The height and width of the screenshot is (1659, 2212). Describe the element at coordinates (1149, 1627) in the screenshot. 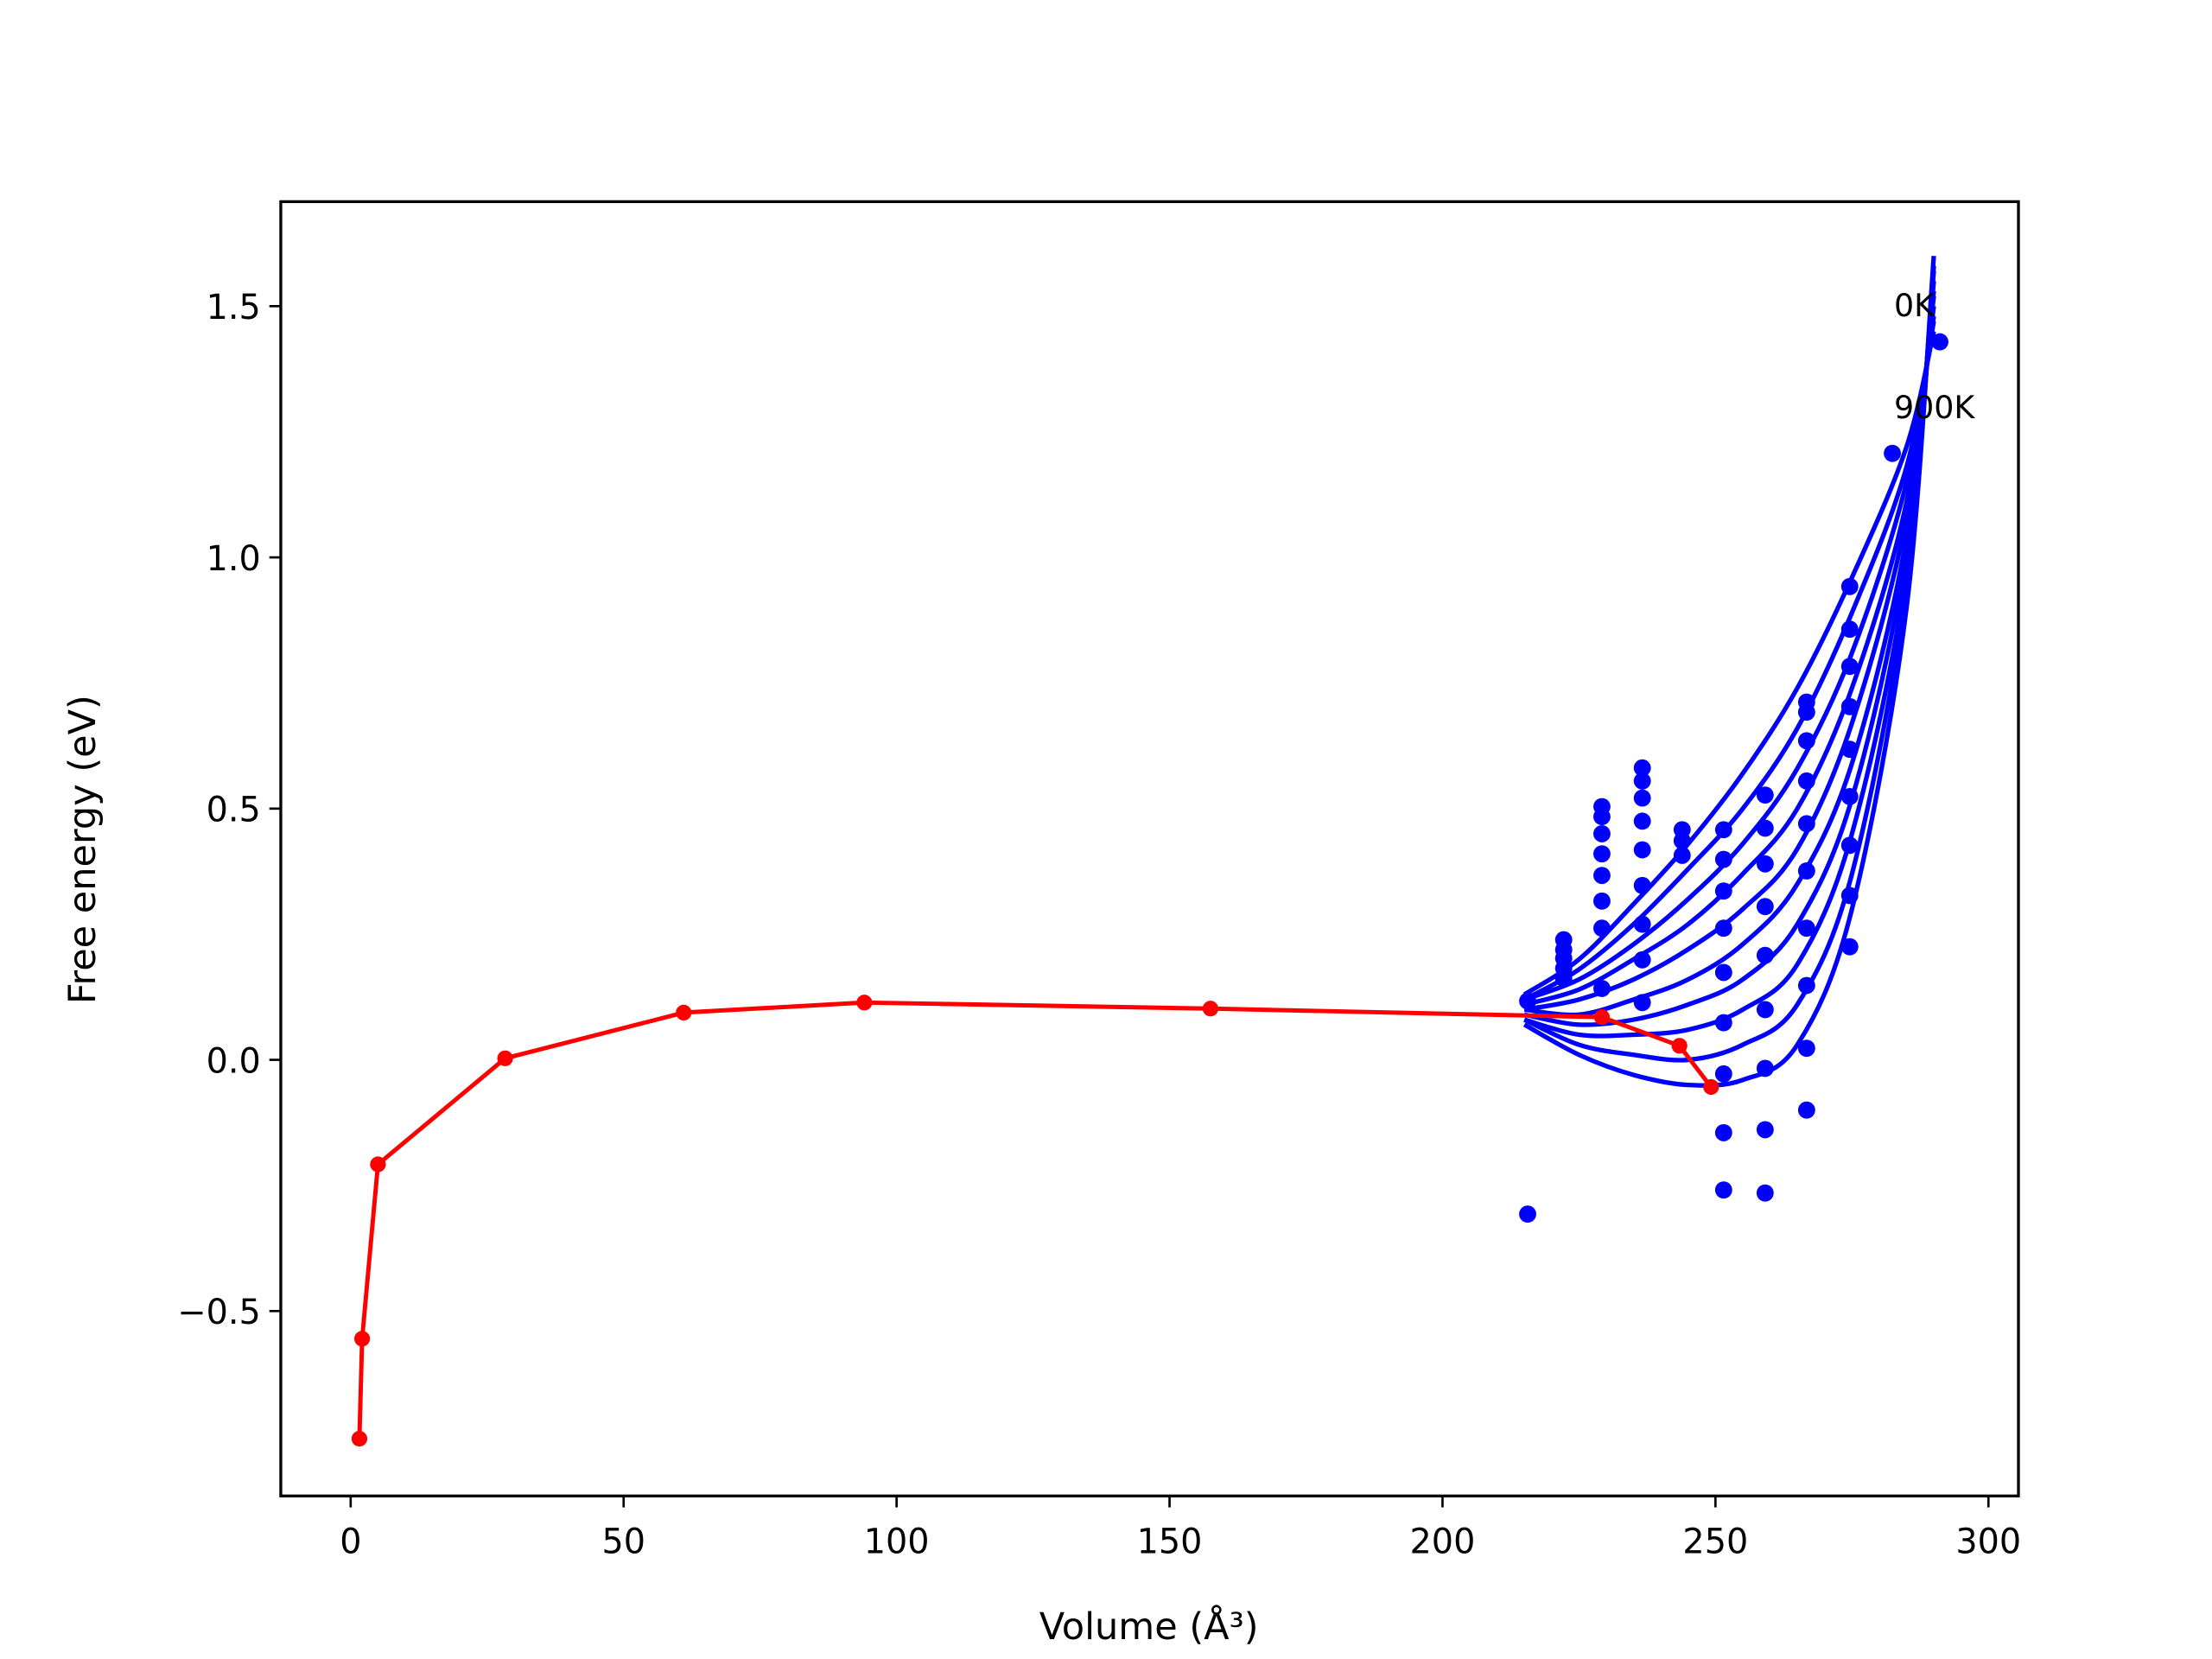

I see `x-axis-label: Volume (Å³)` at that location.